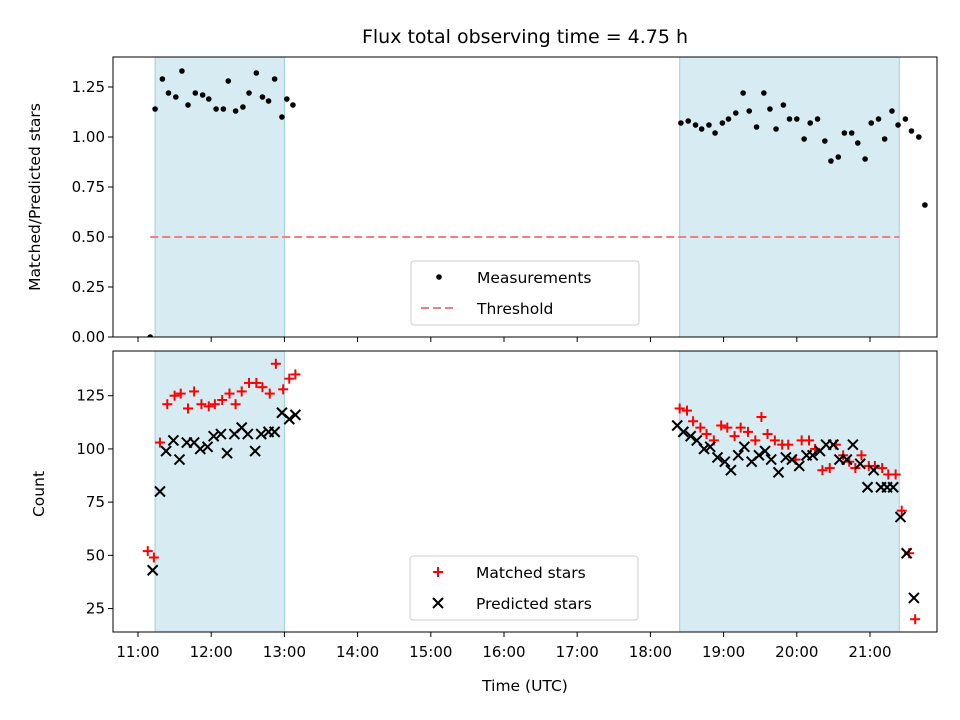 This screenshot has width=960, height=720. I want to click on legend-box, so click(525, 293).